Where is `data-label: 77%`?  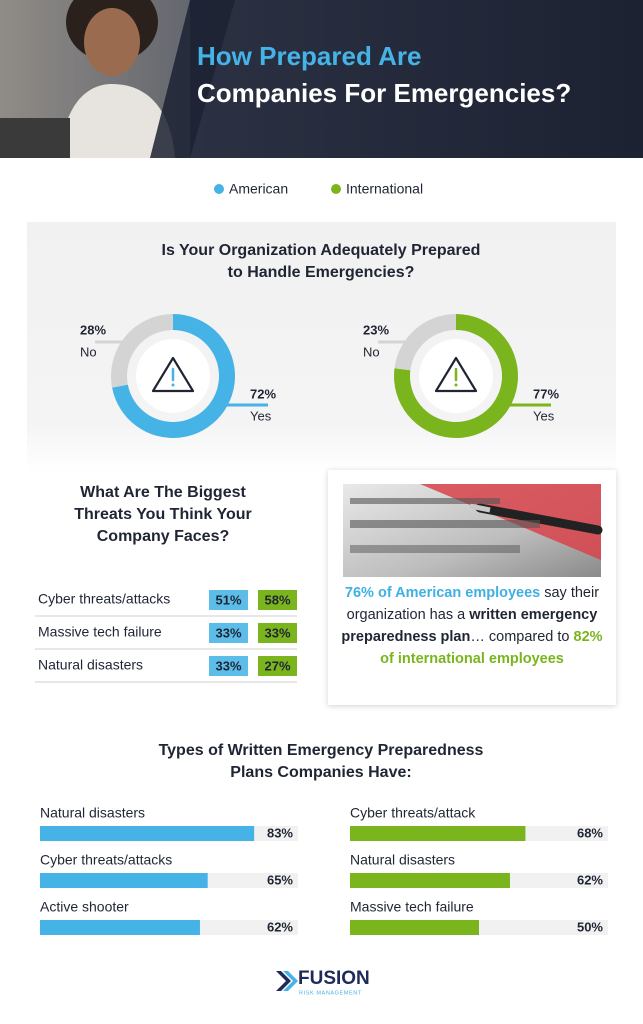
data-label: 77% is located at coordinates (546, 393).